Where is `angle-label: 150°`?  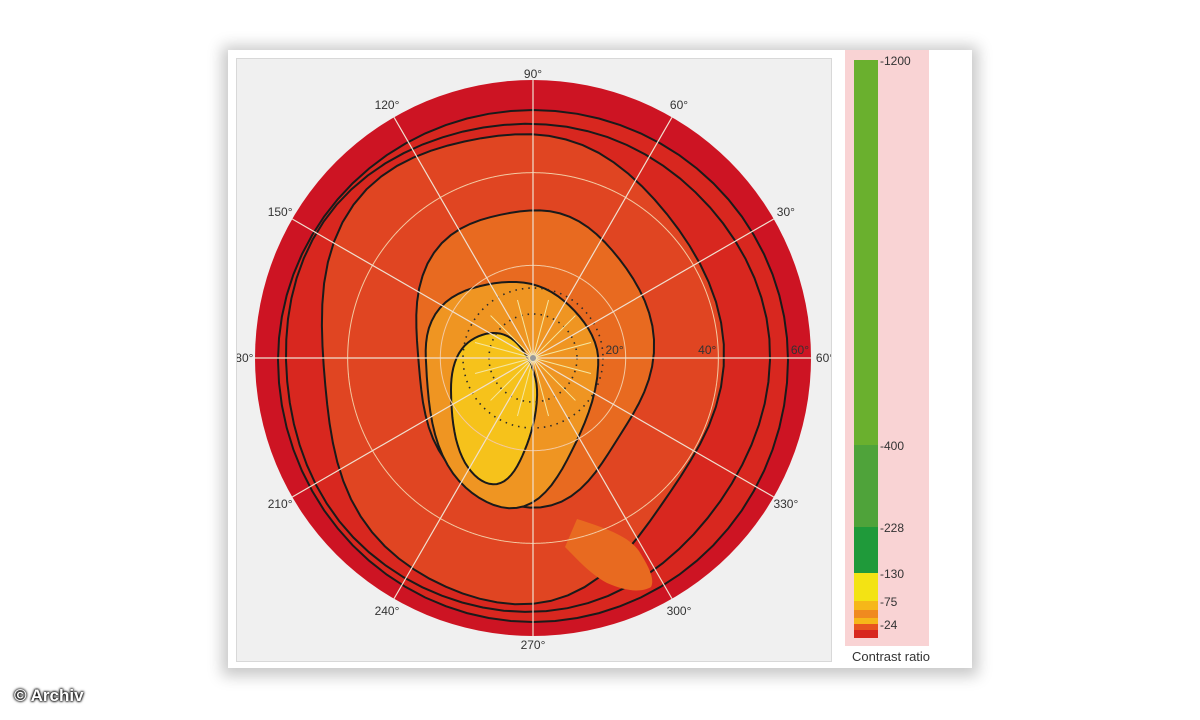
angle-label: 150° is located at coordinates (280, 212).